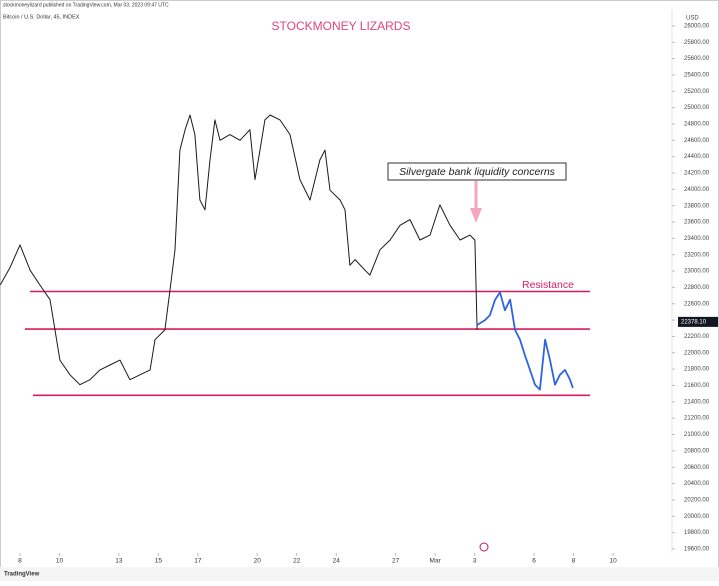  I want to click on y-tick-label: 20400.00, so click(697, 484).